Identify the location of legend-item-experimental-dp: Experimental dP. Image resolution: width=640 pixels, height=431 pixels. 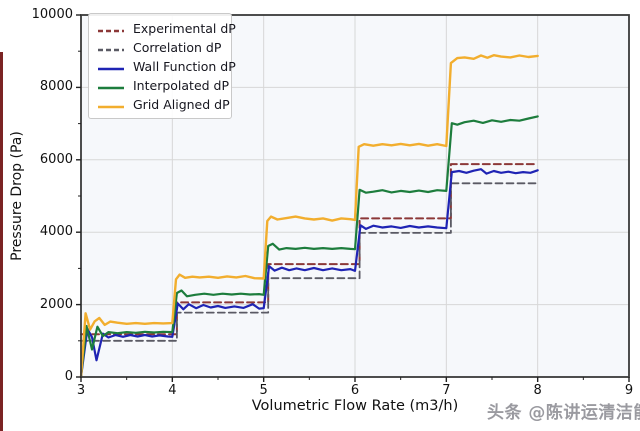
(166, 28).